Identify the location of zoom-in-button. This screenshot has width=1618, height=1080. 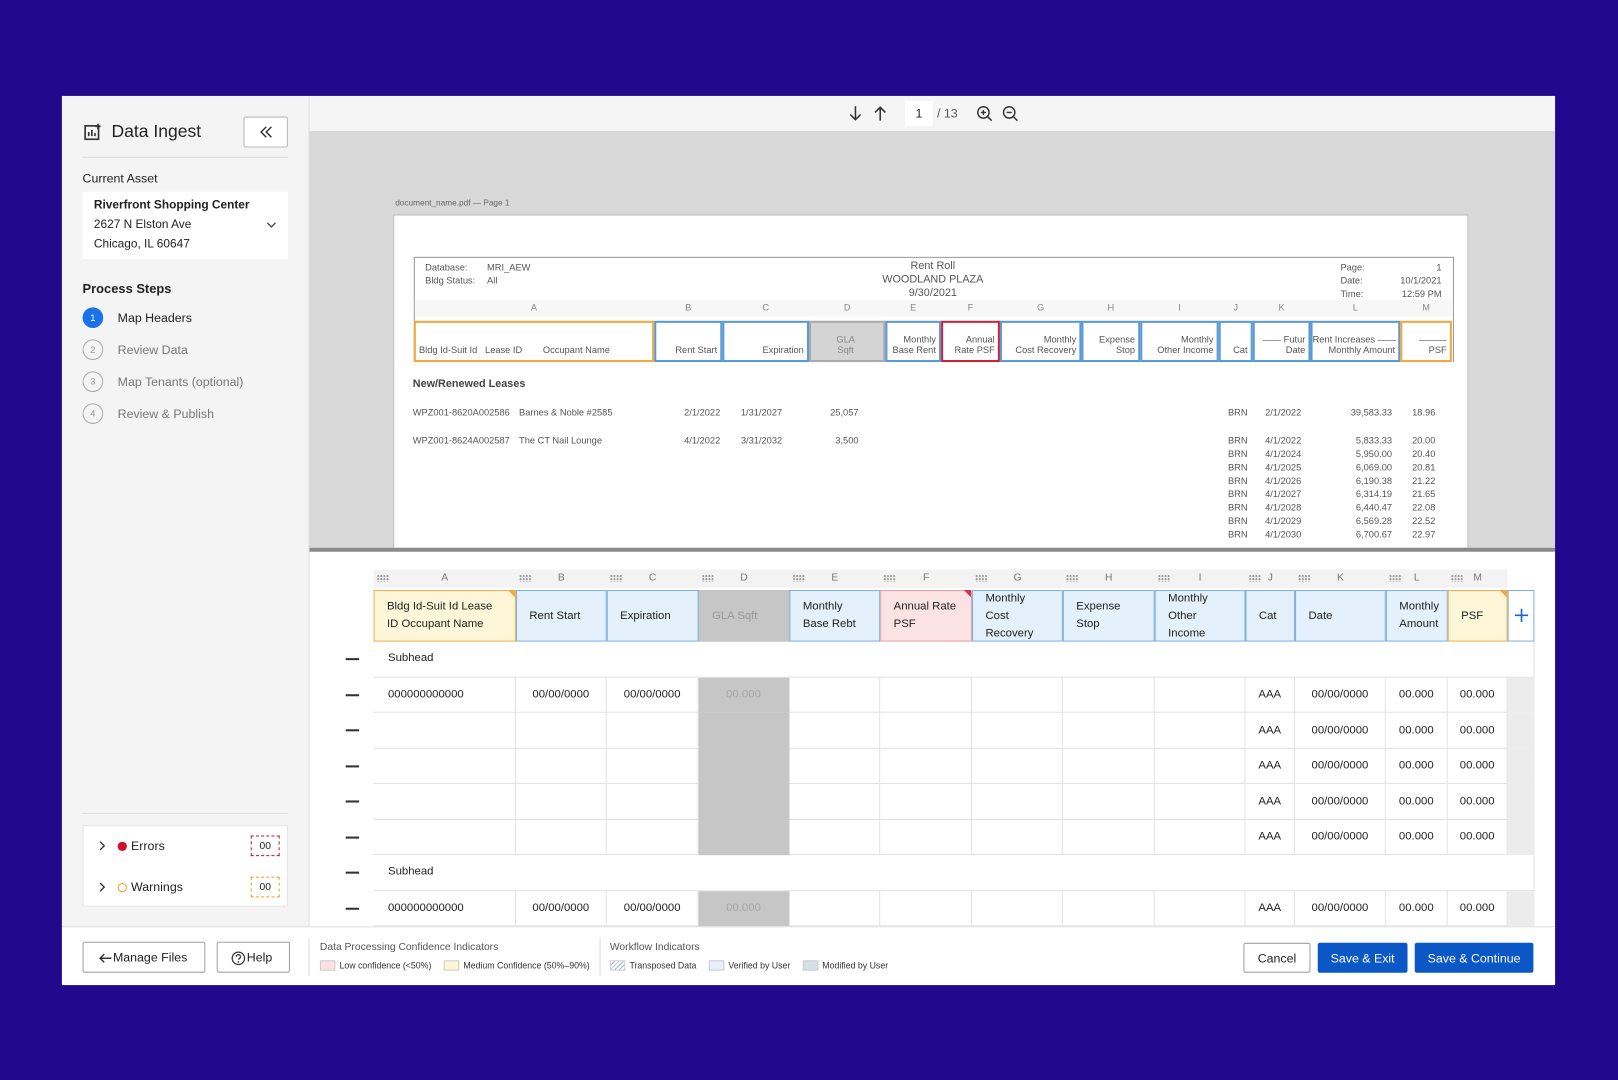
(984, 113).